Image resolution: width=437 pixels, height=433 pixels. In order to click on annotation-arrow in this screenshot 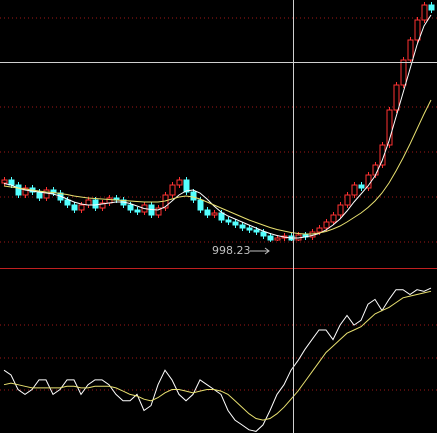, I will do `click(260, 251)`.